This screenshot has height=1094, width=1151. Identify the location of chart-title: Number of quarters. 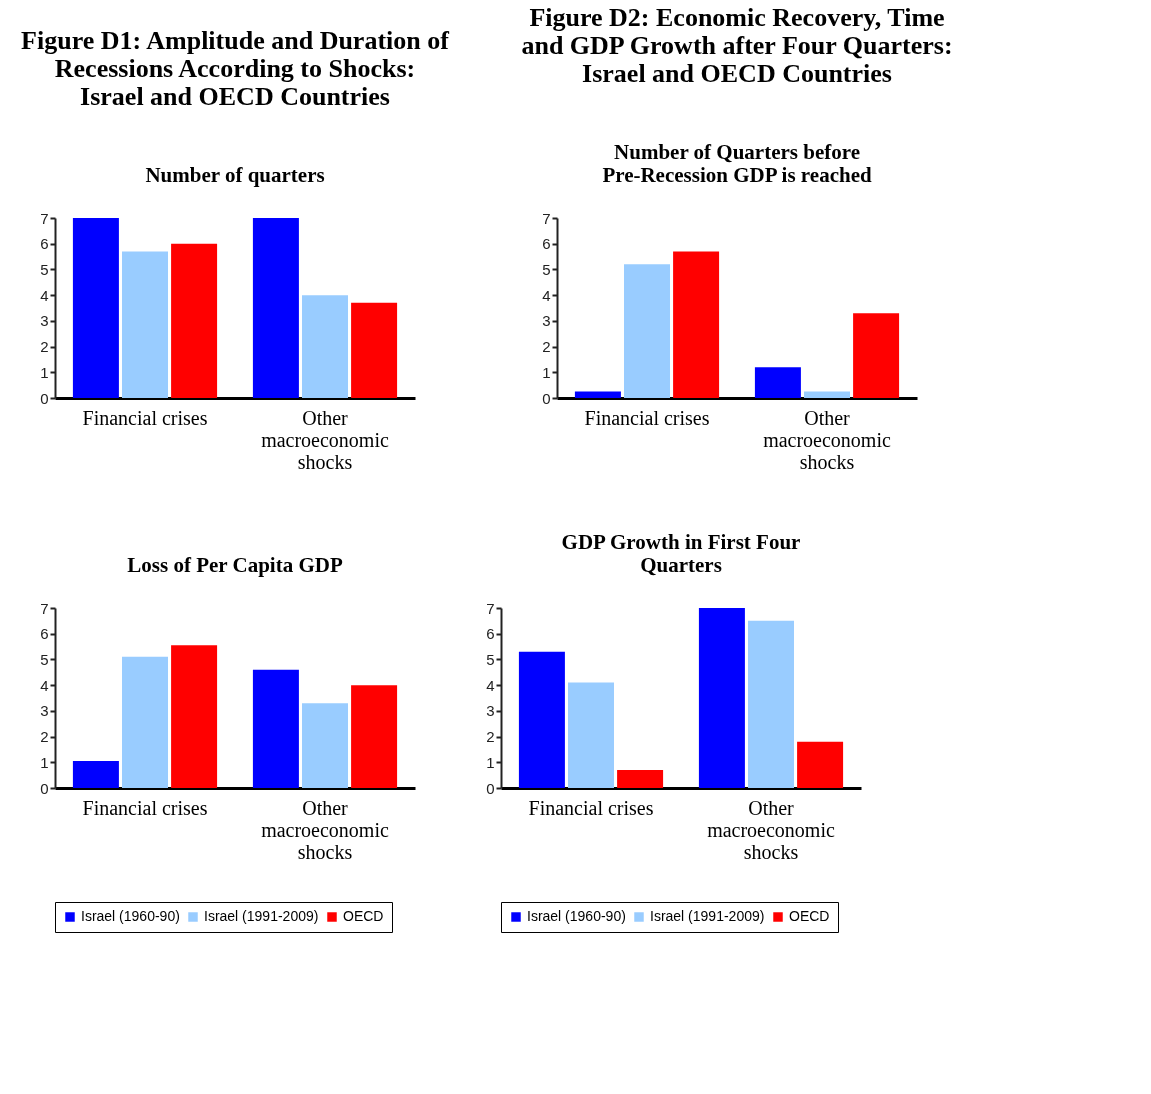
(235, 175).